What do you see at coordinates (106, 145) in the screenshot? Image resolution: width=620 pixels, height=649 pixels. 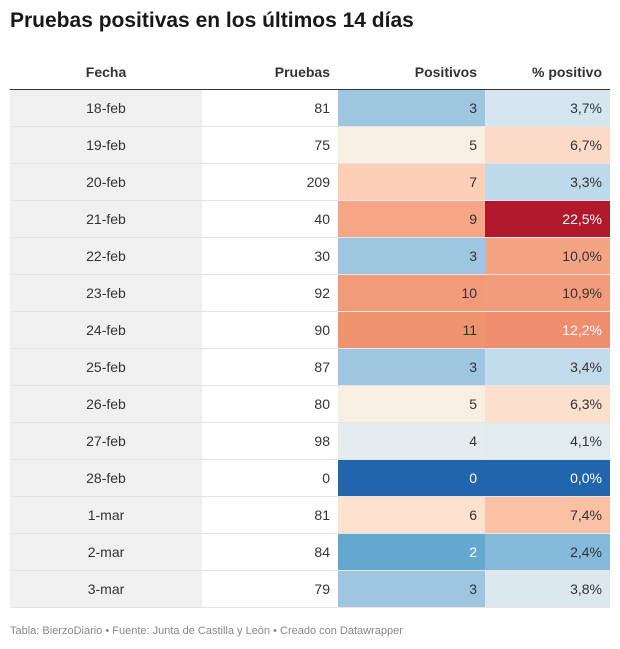 I see `cell-fecha: 19-feb` at bounding box center [106, 145].